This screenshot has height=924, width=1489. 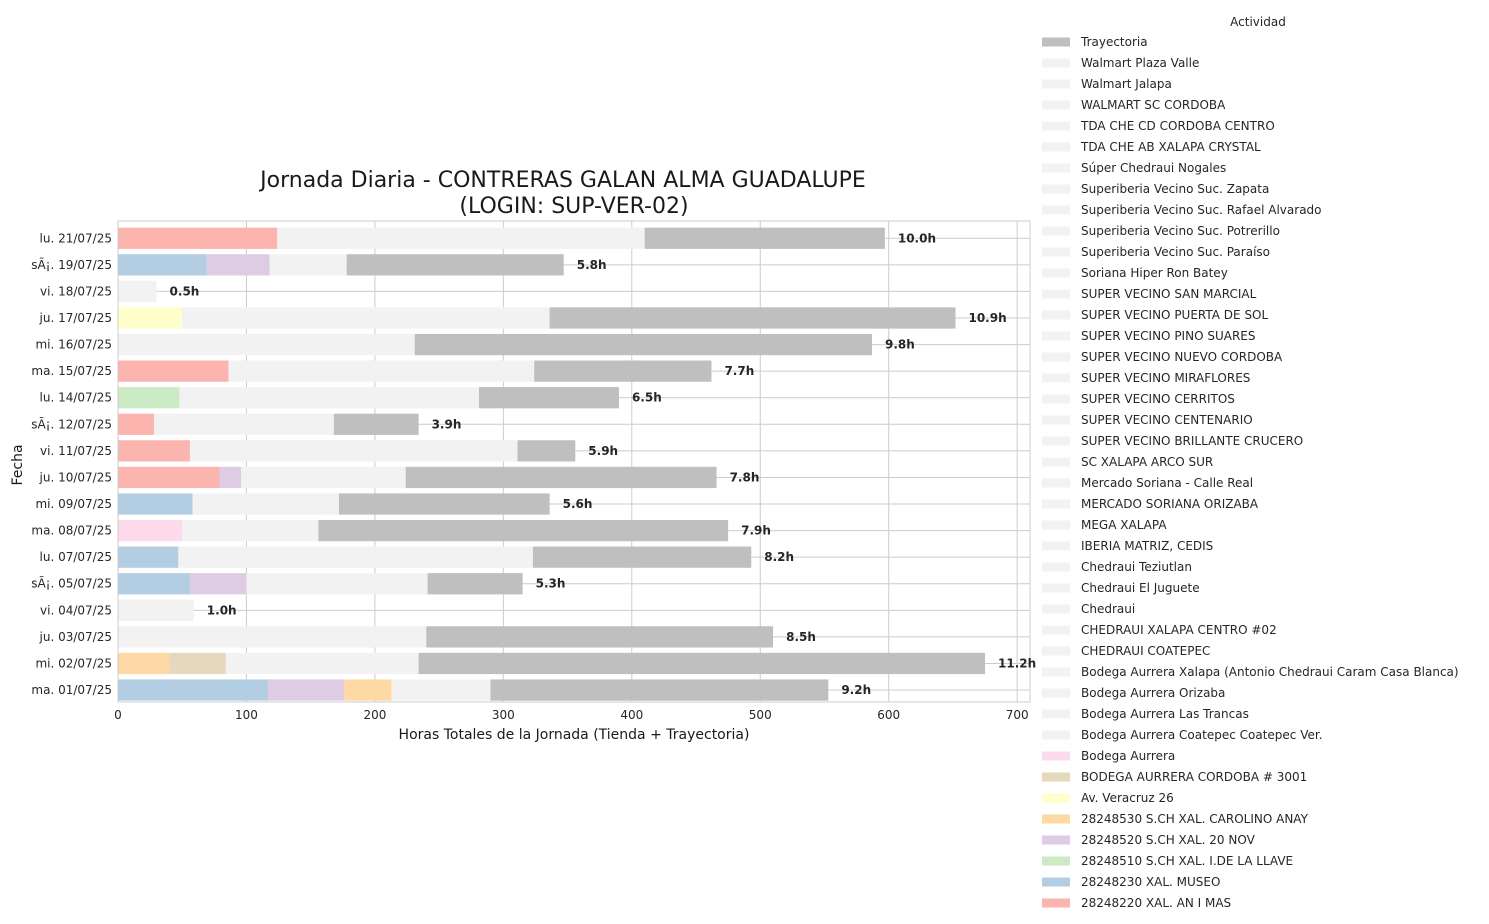 What do you see at coordinates (1195, 819) in the screenshot?
I see `legend-entry: 28248530 S.CH XAL. CAROLINO ANAY` at bounding box center [1195, 819].